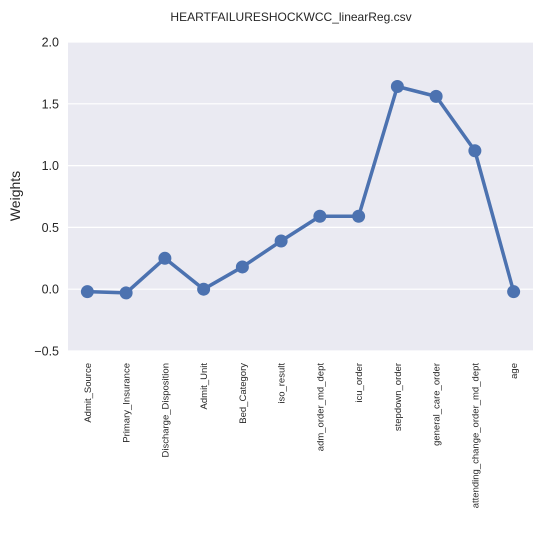  What do you see at coordinates (282, 383) in the screenshot?
I see `x-tick-label: iso_result` at bounding box center [282, 383].